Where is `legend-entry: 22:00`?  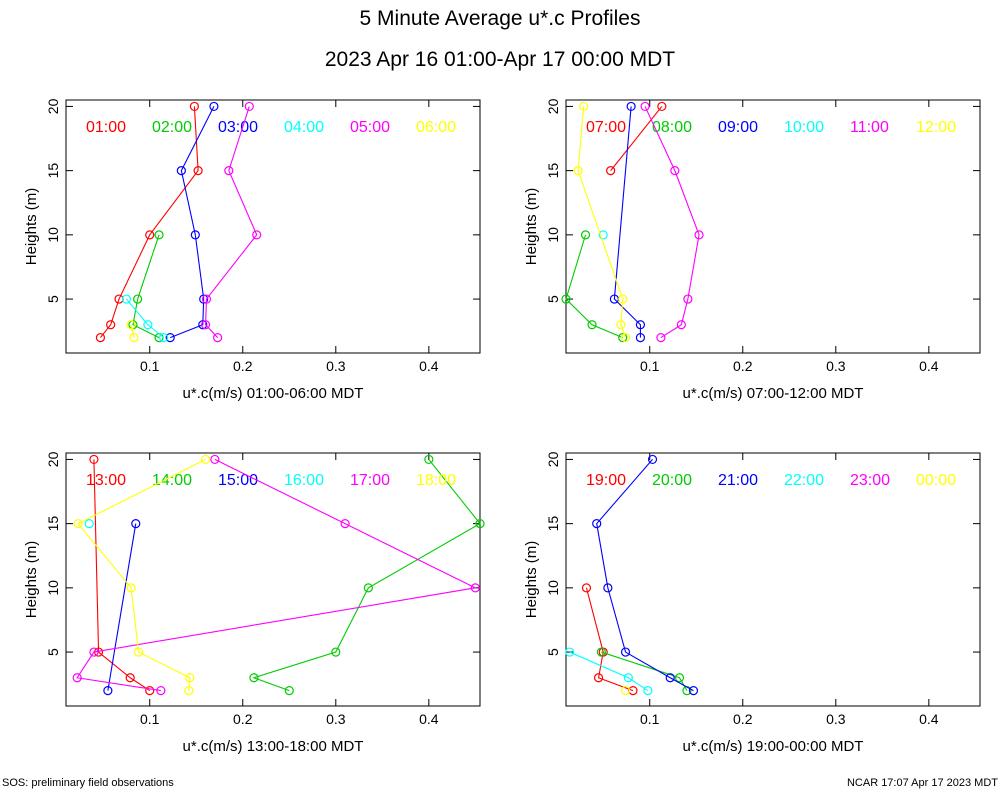 legend-entry: 22:00 is located at coordinates (804, 480).